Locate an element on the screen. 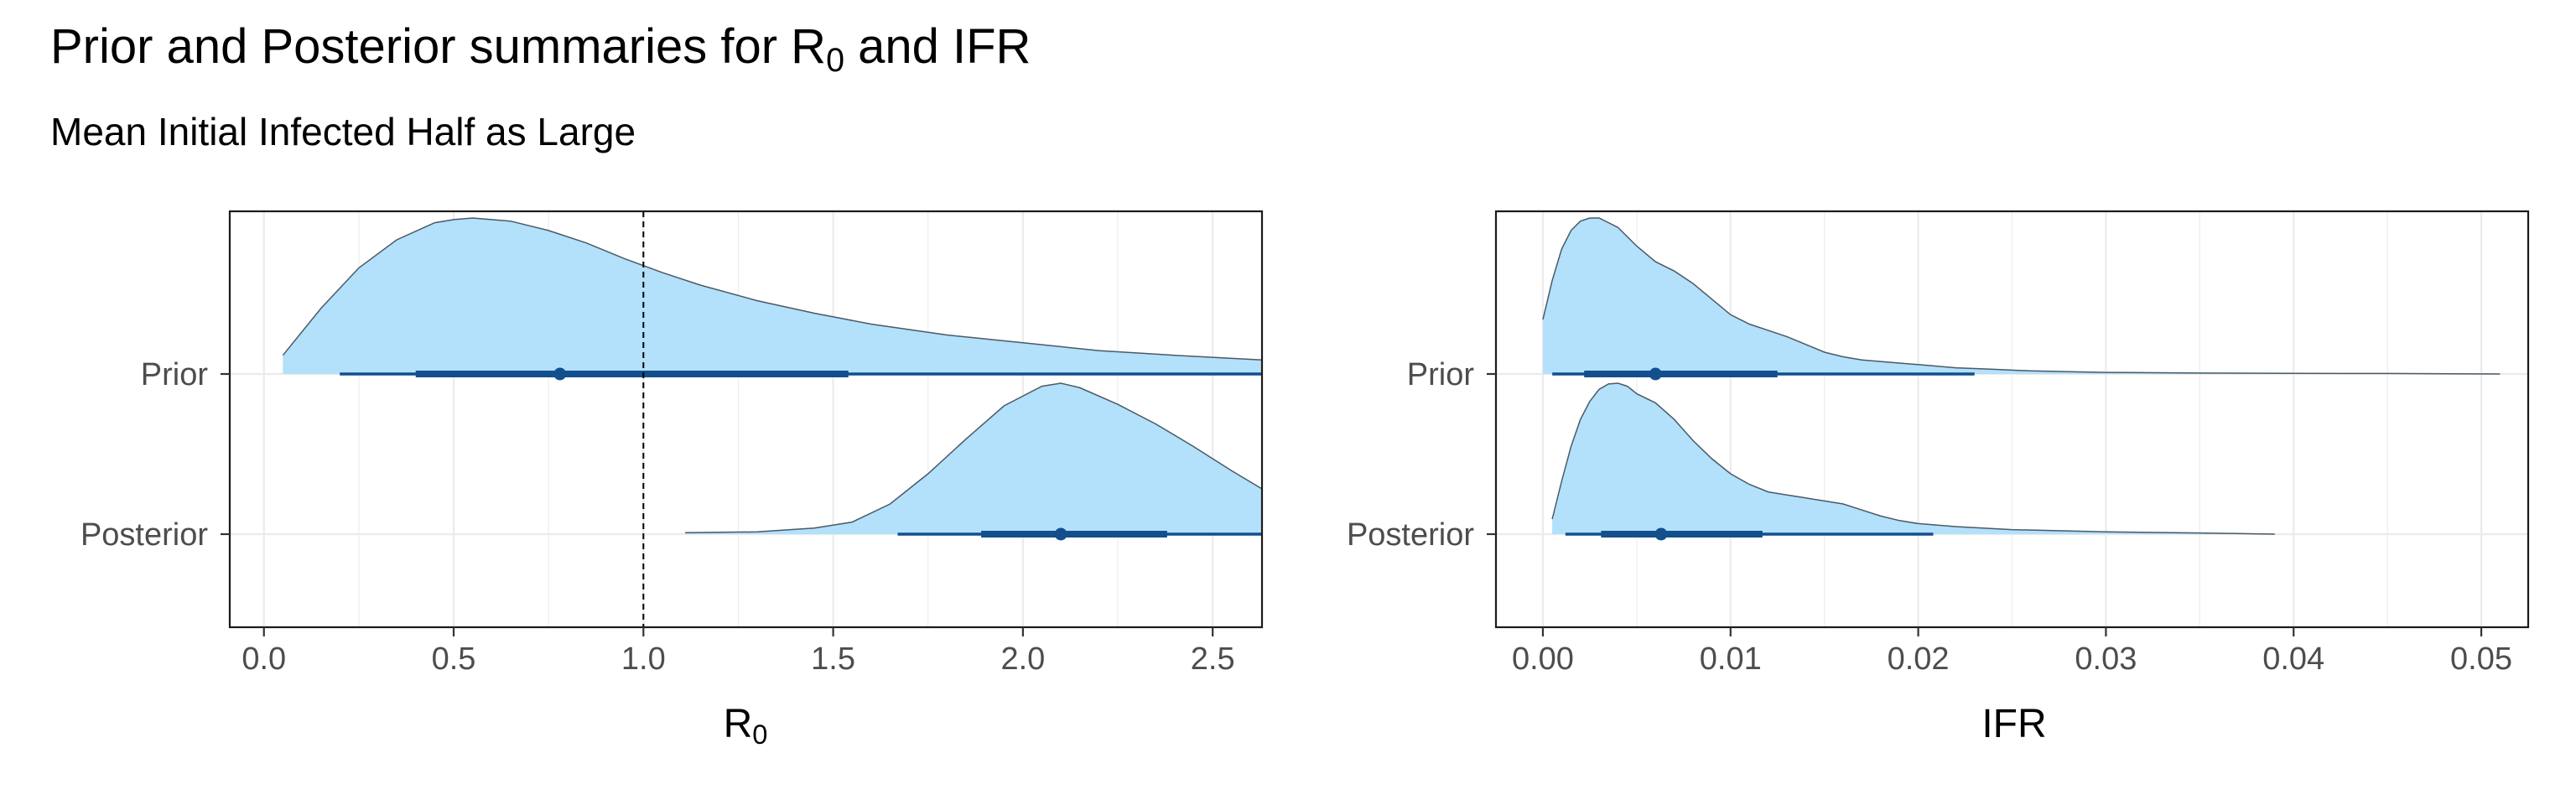 The image size is (2576, 805). x-tick-label: 0.00 is located at coordinates (1543, 659).